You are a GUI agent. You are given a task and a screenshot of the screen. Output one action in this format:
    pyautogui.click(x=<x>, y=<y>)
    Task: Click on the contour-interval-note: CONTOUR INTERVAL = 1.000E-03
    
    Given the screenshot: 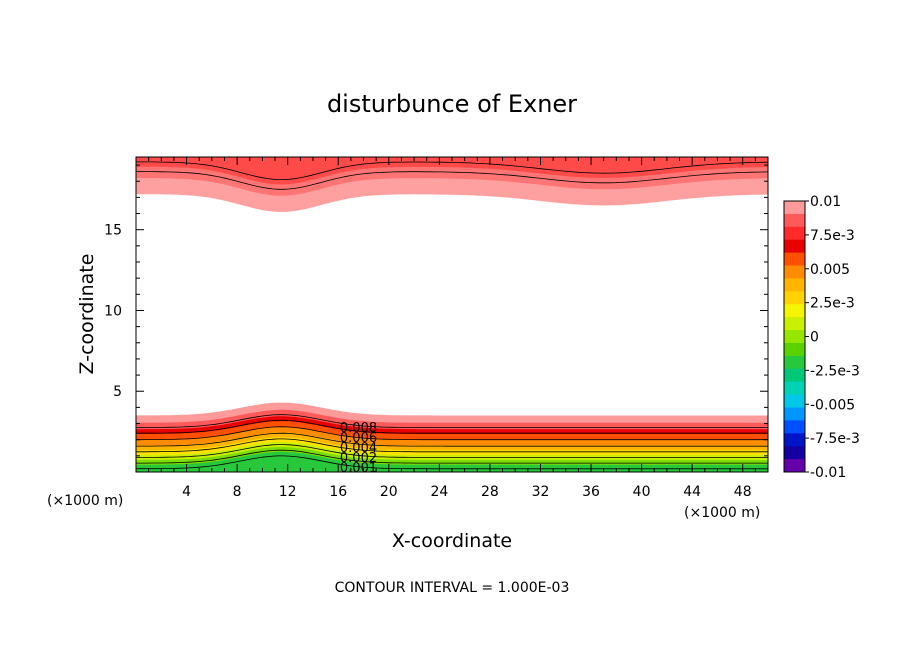 What is the action you would take?
    pyautogui.click(x=452, y=588)
    